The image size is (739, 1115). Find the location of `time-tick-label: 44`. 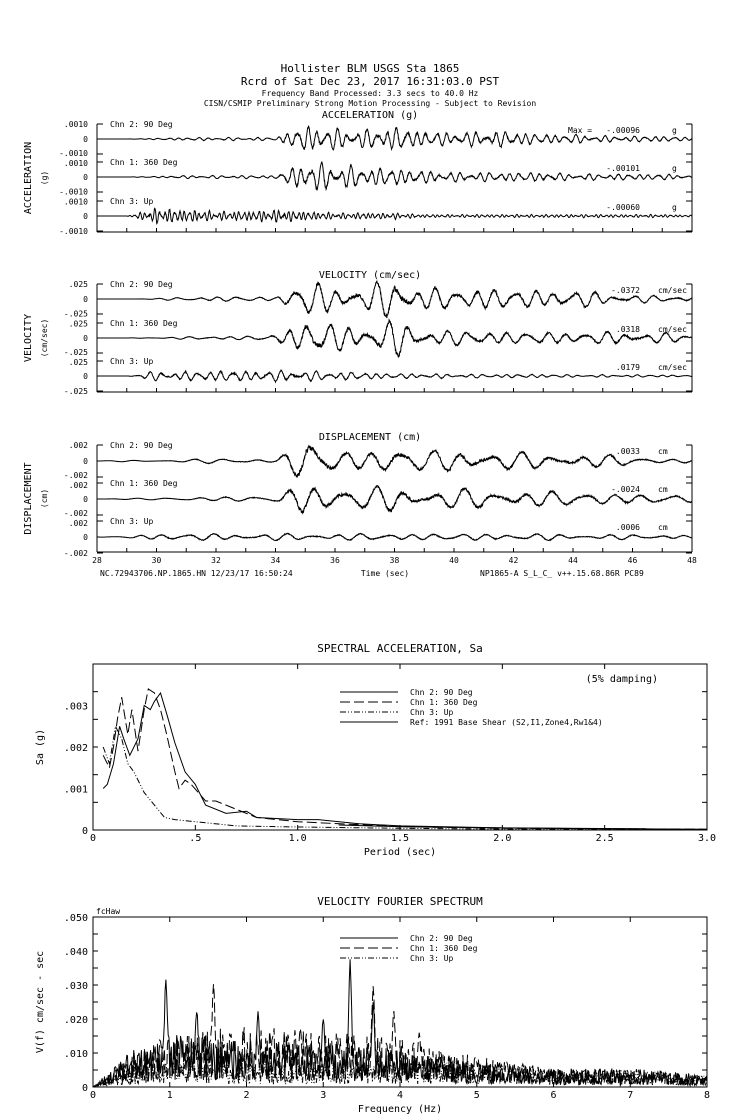

time-tick-label: 44 is located at coordinates (573, 560).